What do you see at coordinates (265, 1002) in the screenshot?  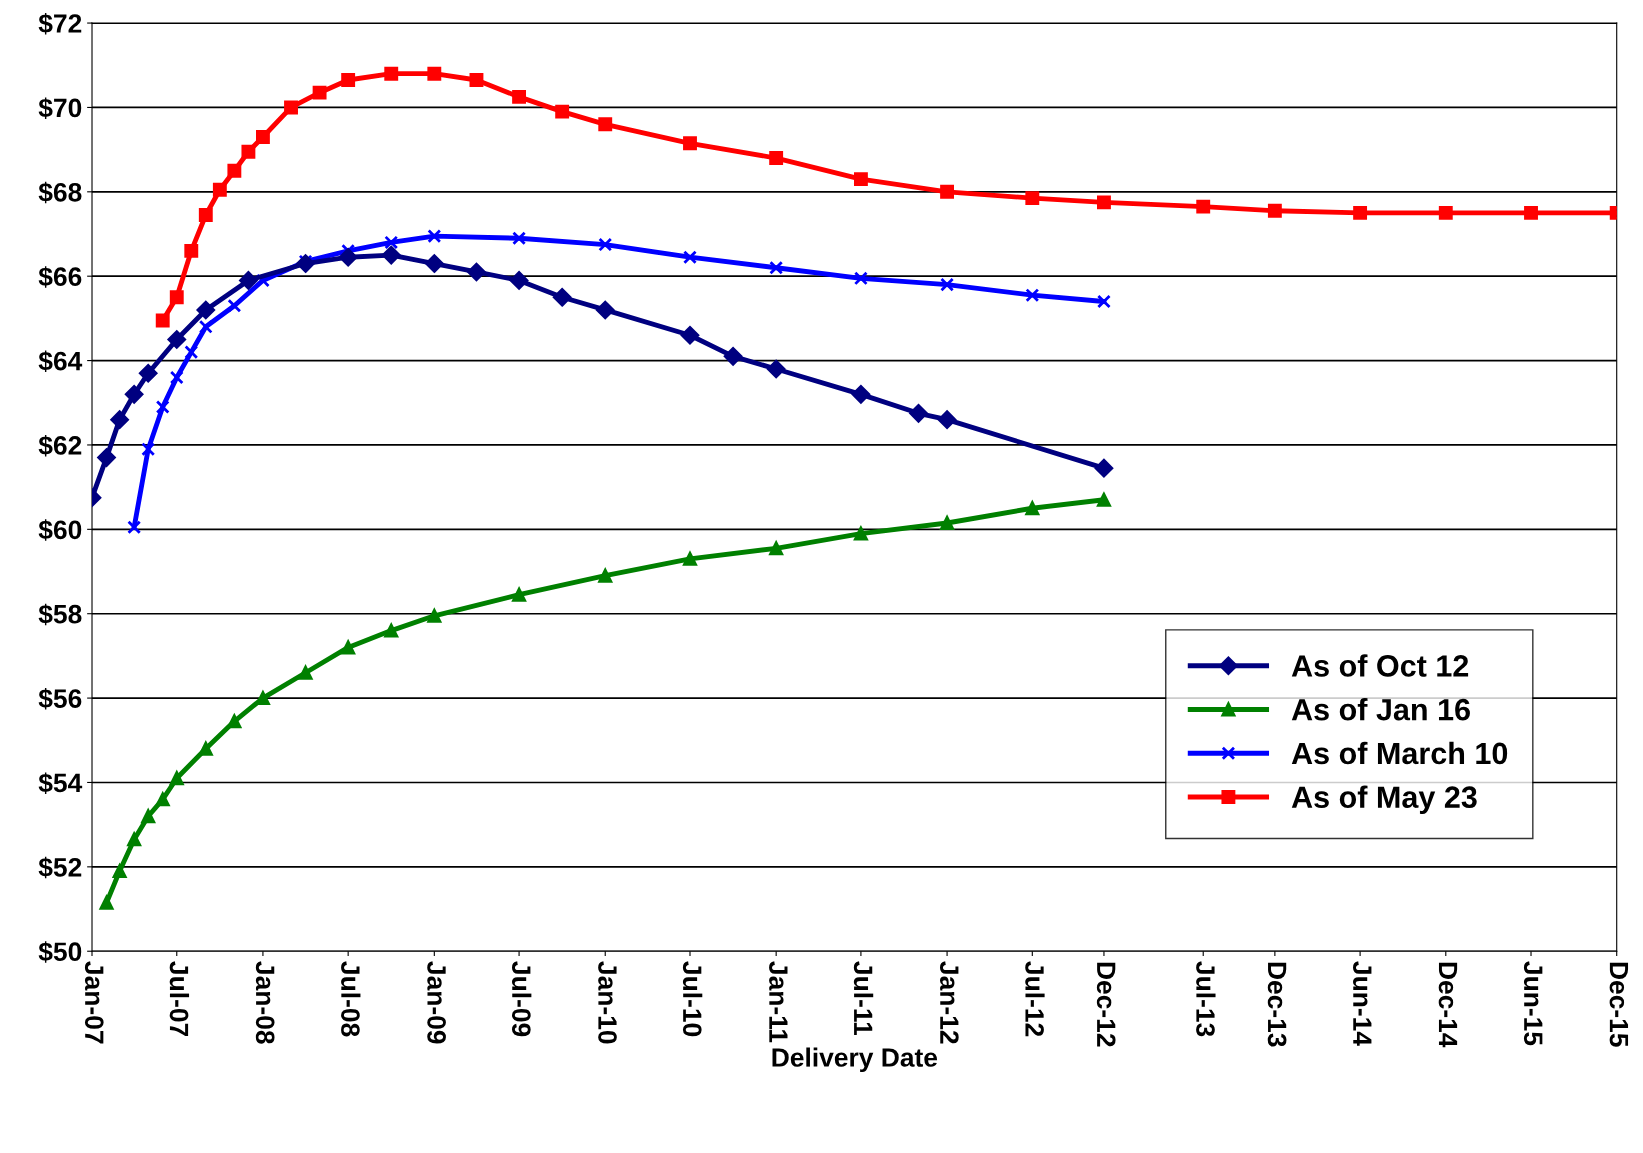 I see `x-tick-label: Jan-08` at bounding box center [265, 1002].